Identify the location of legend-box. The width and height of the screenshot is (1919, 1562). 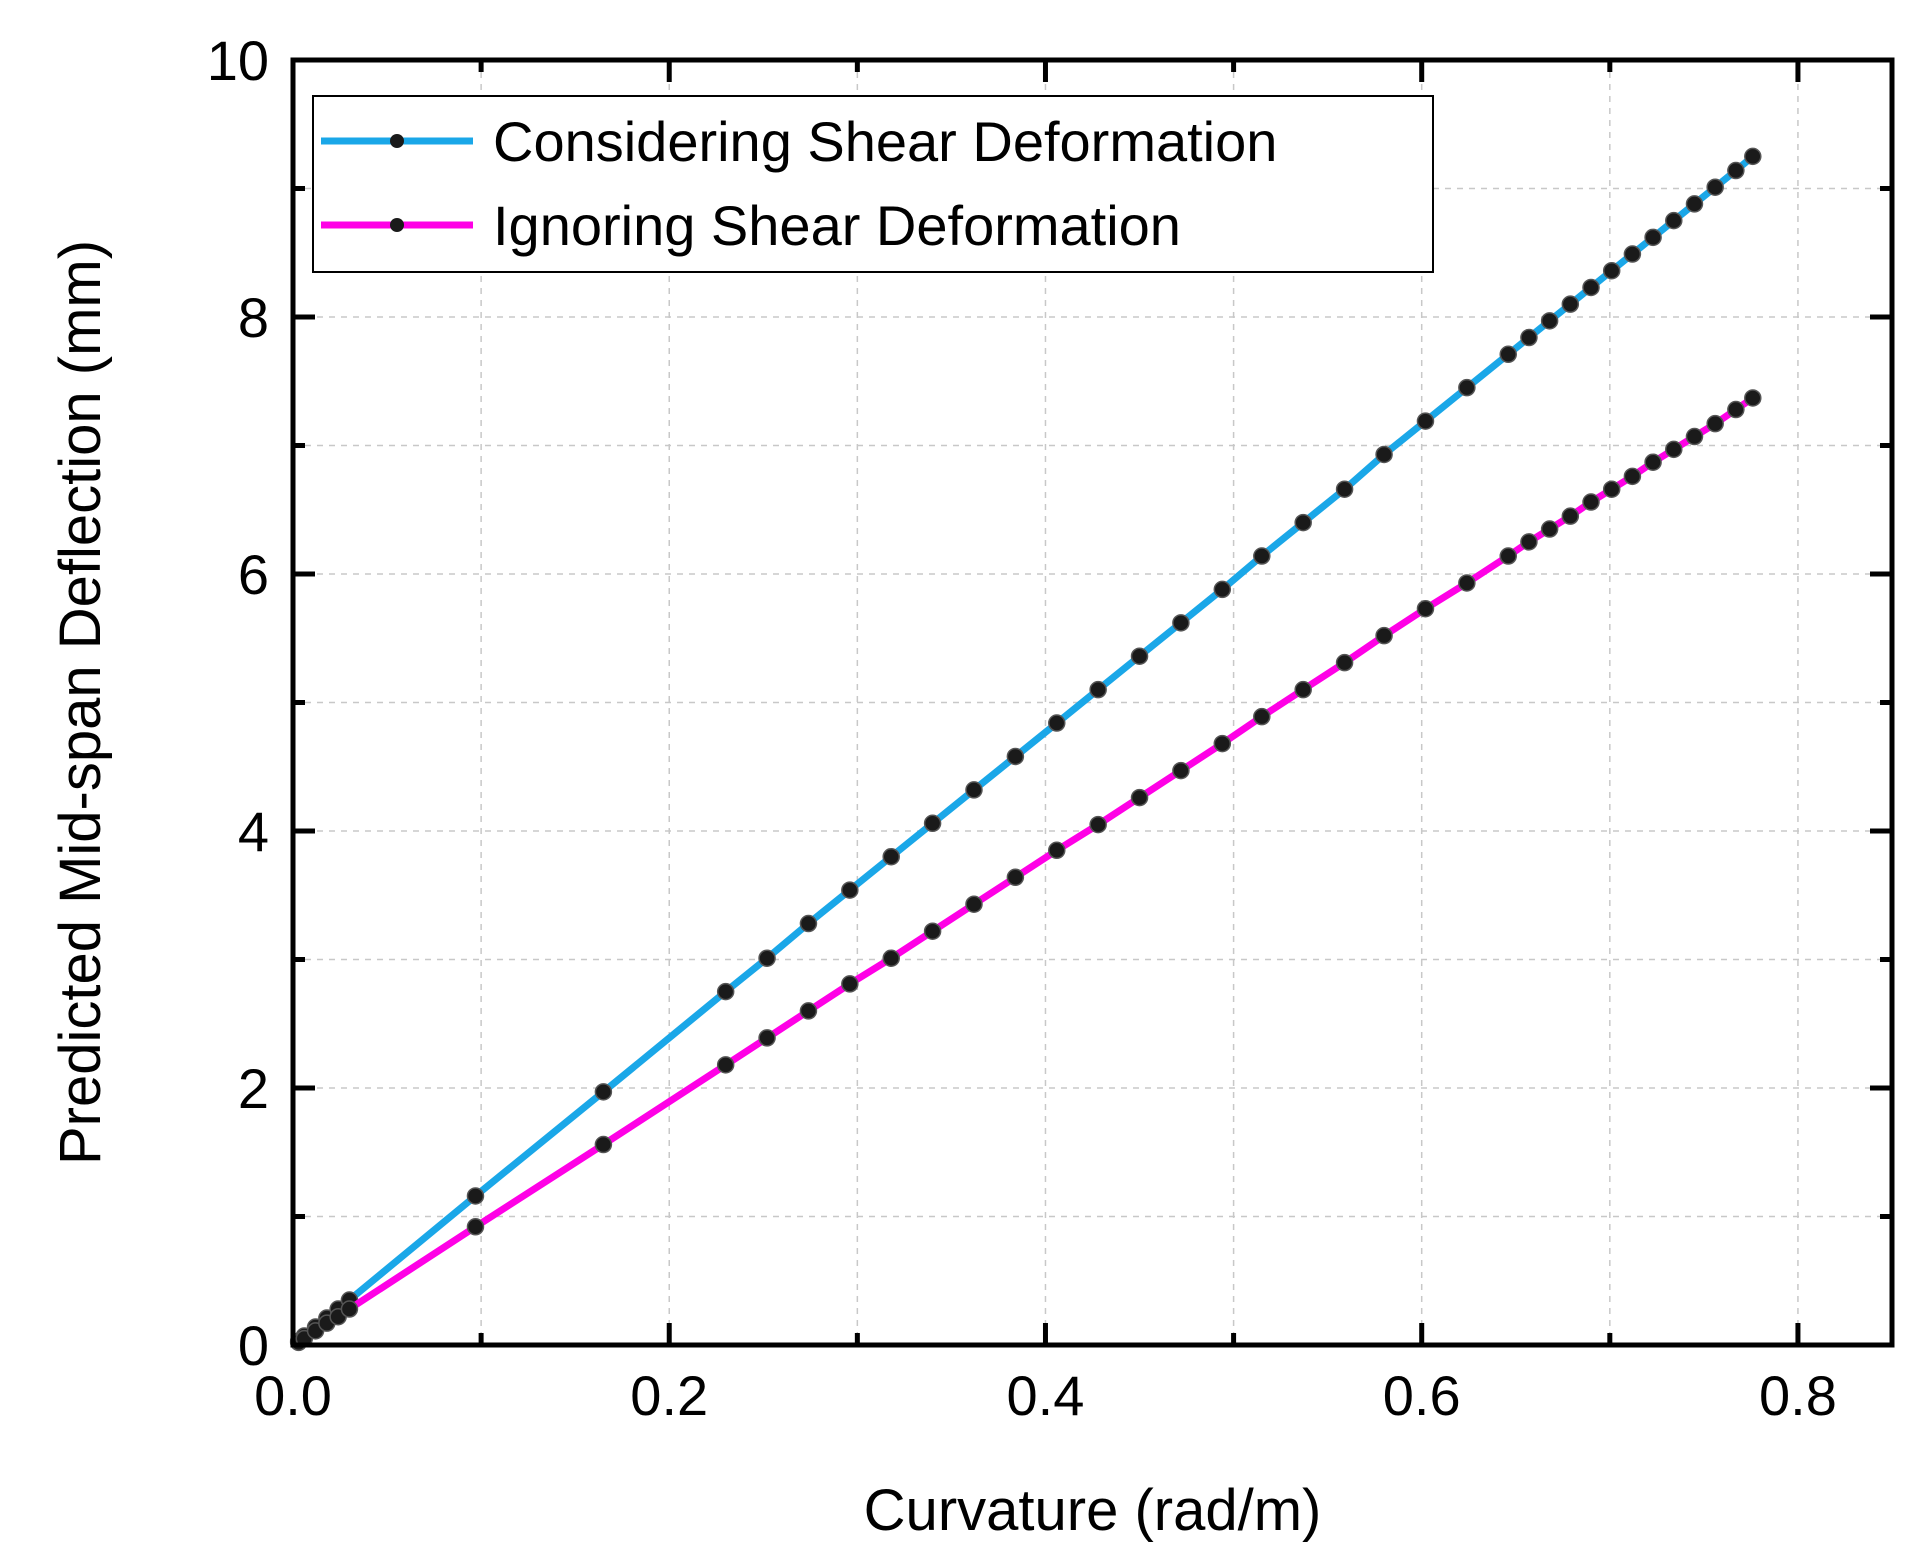
(873, 184).